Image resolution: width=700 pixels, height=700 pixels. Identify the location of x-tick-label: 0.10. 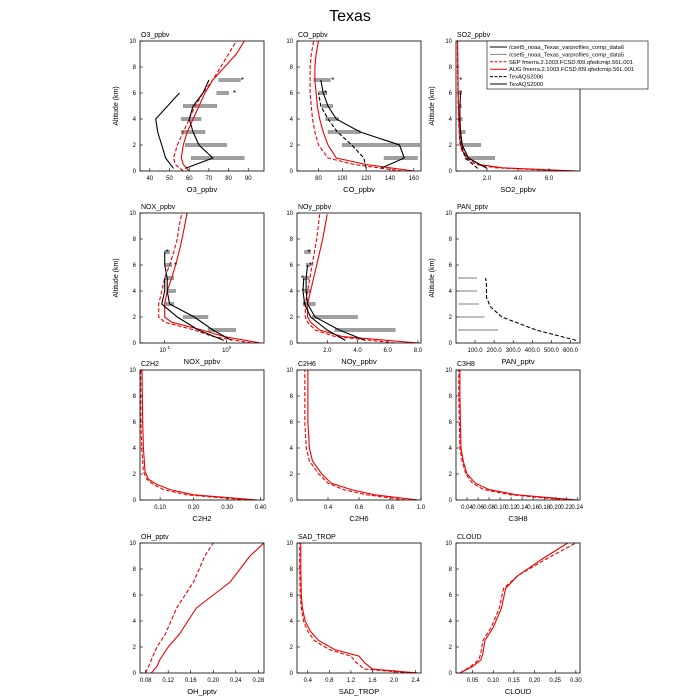
(493, 681).